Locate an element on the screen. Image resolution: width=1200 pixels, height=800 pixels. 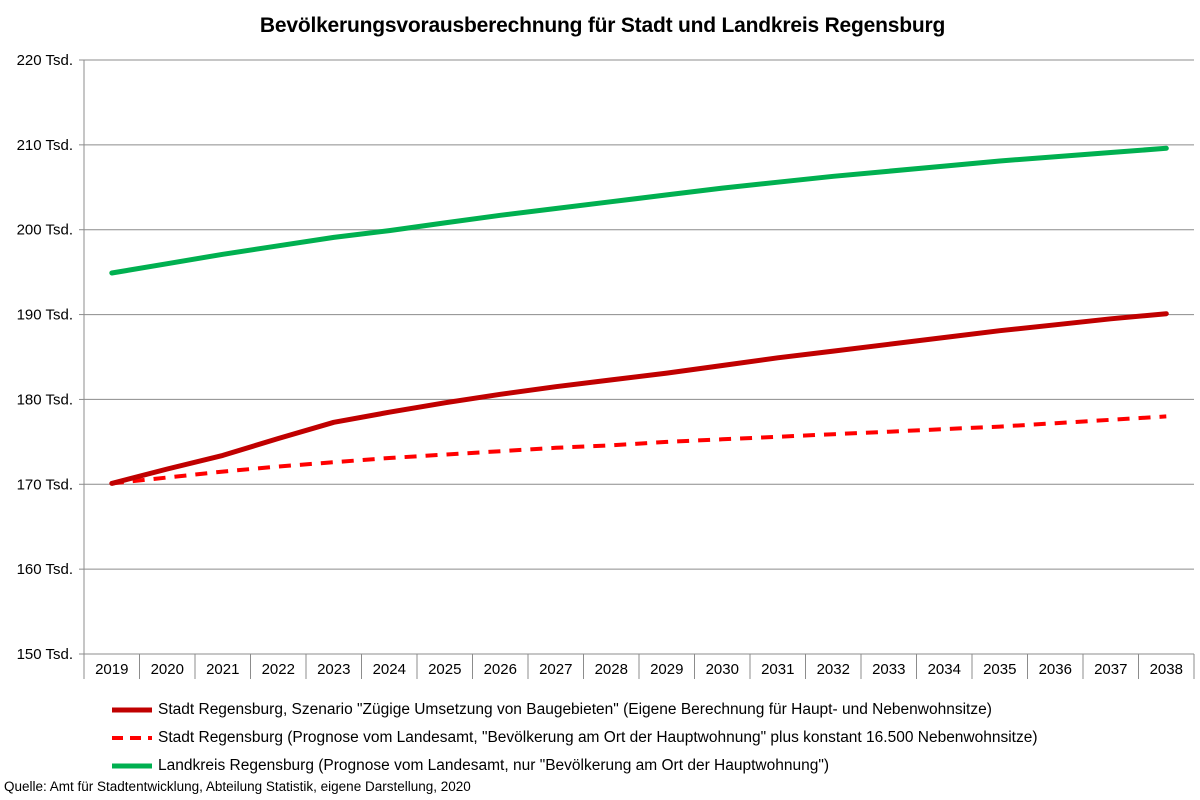
x-tick-label: 2026 is located at coordinates (500, 669).